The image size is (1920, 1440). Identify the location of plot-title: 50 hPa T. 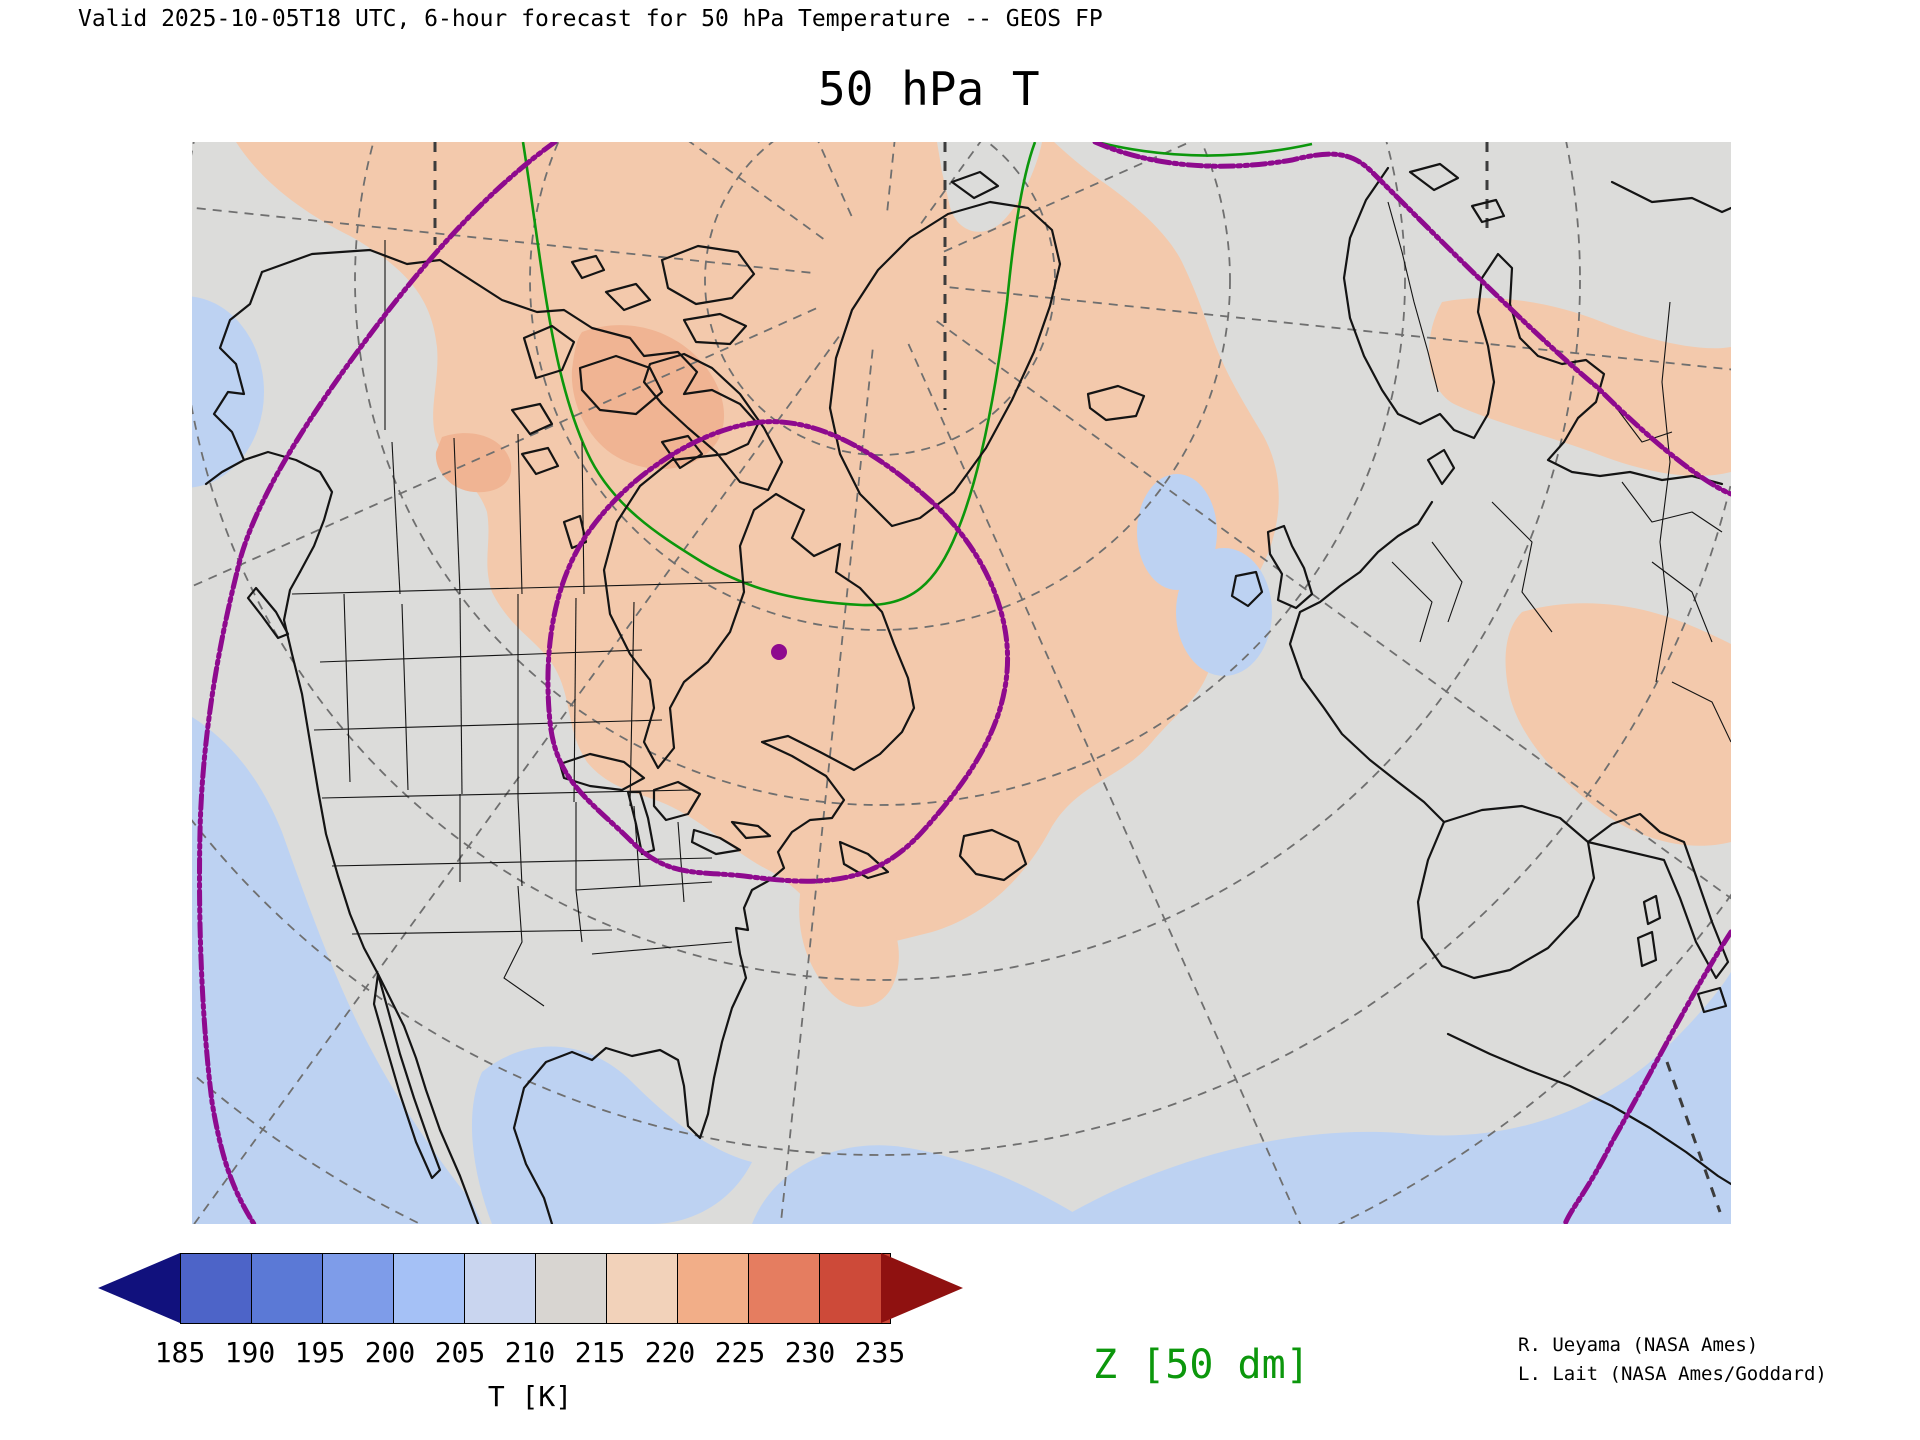
(929, 89).